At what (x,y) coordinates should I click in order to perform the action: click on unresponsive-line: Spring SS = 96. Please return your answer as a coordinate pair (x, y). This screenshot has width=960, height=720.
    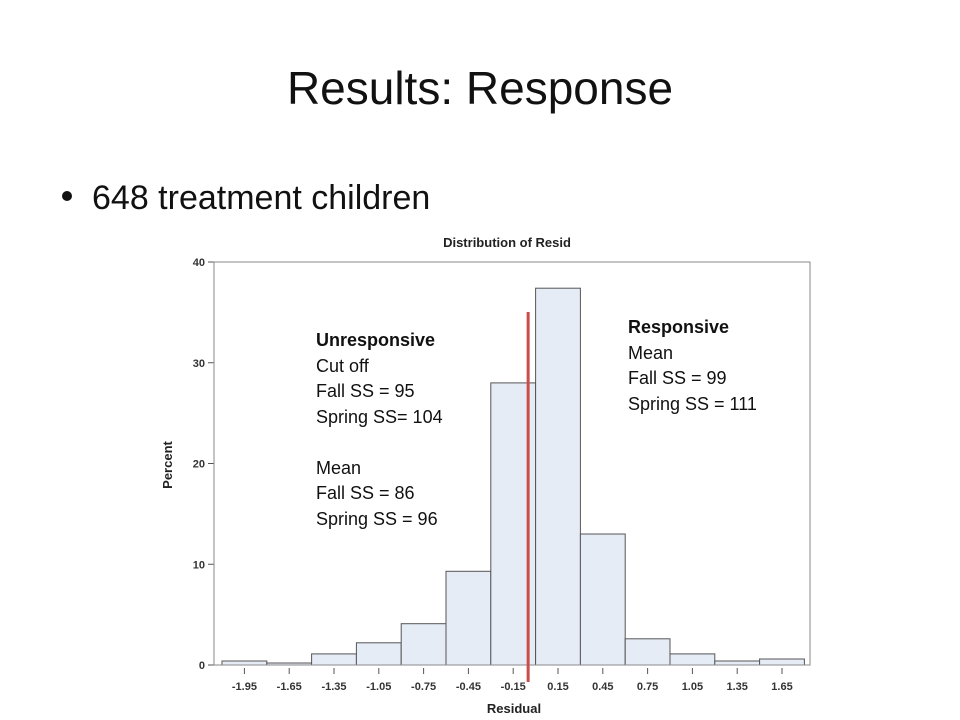
    Looking at the image, I should click on (377, 518).